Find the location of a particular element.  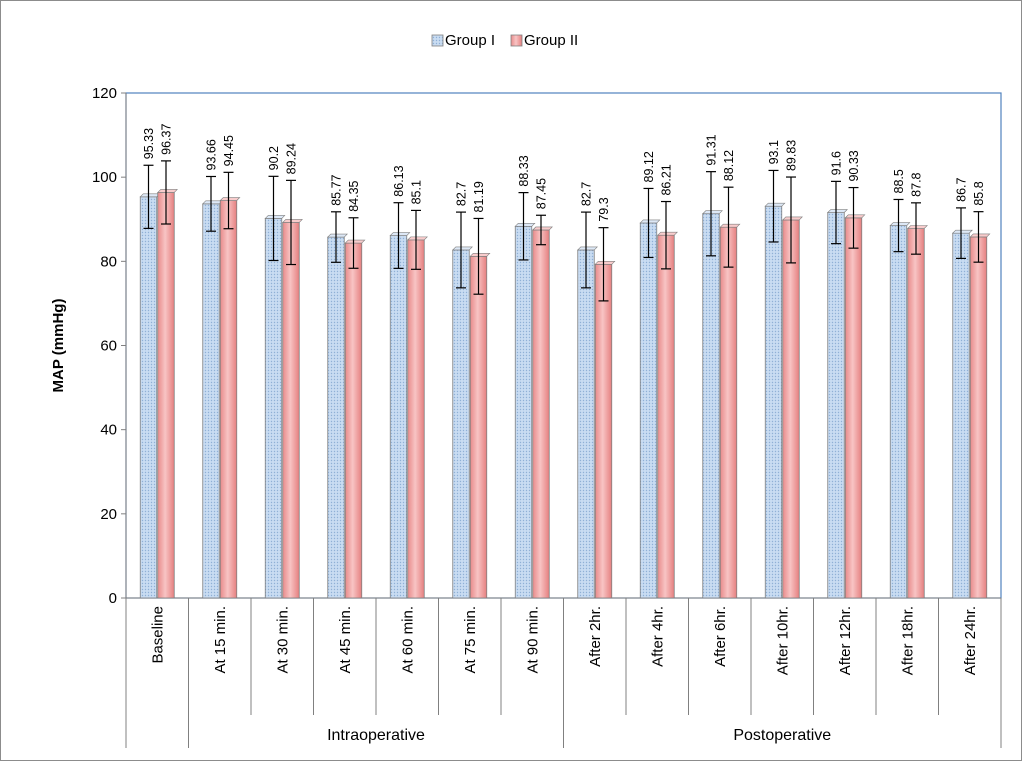

legend: Group I Group II is located at coordinates (504, 40).